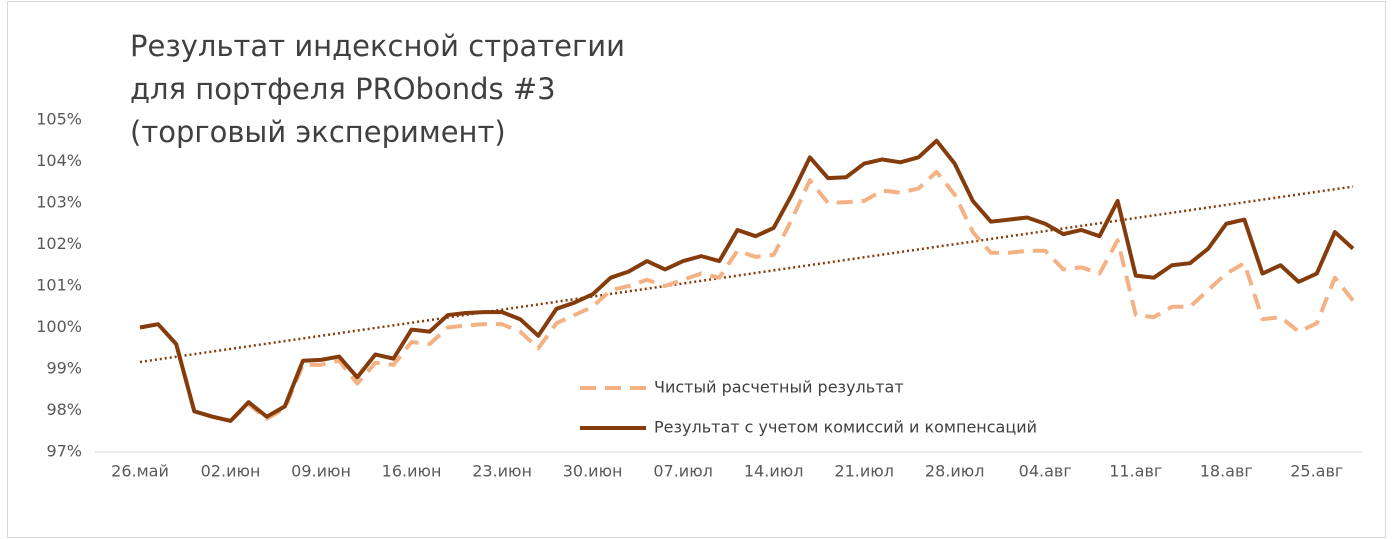 This screenshot has width=1394, height=539. Describe the element at coordinates (864, 471) in the screenshot. I see `x-tick-label: 21.июл` at that location.